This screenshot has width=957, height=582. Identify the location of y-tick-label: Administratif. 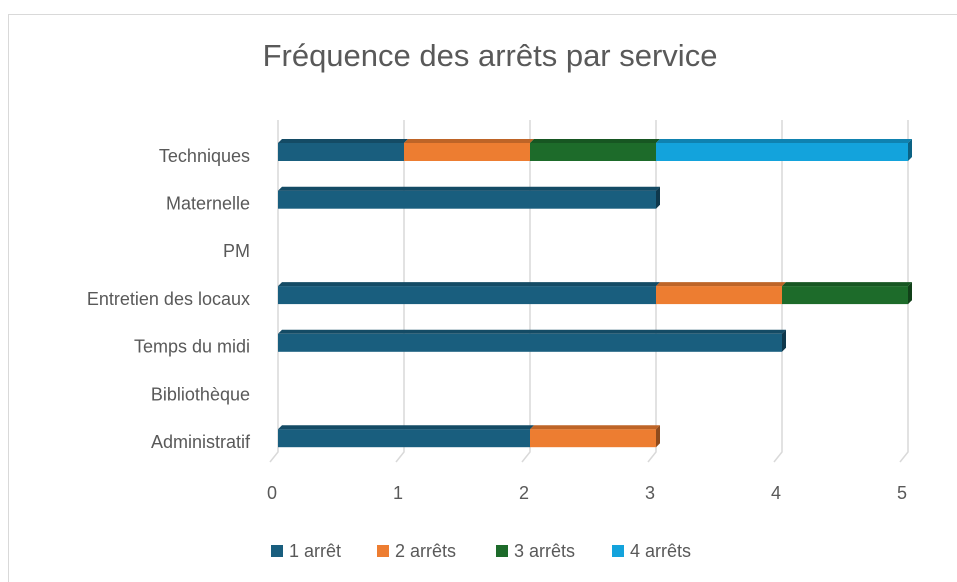
(201, 442).